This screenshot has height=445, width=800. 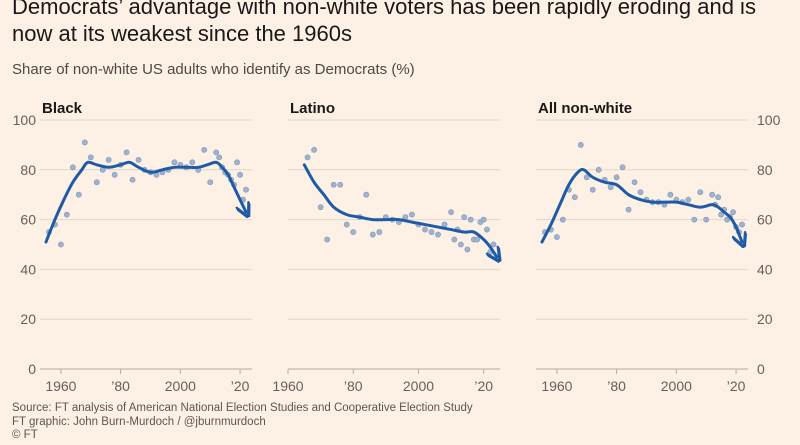 What do you see at coordinates (765, 220) in the screenshot?
I see `y-tick-label-right: 60` at bounding box center [765, 220].